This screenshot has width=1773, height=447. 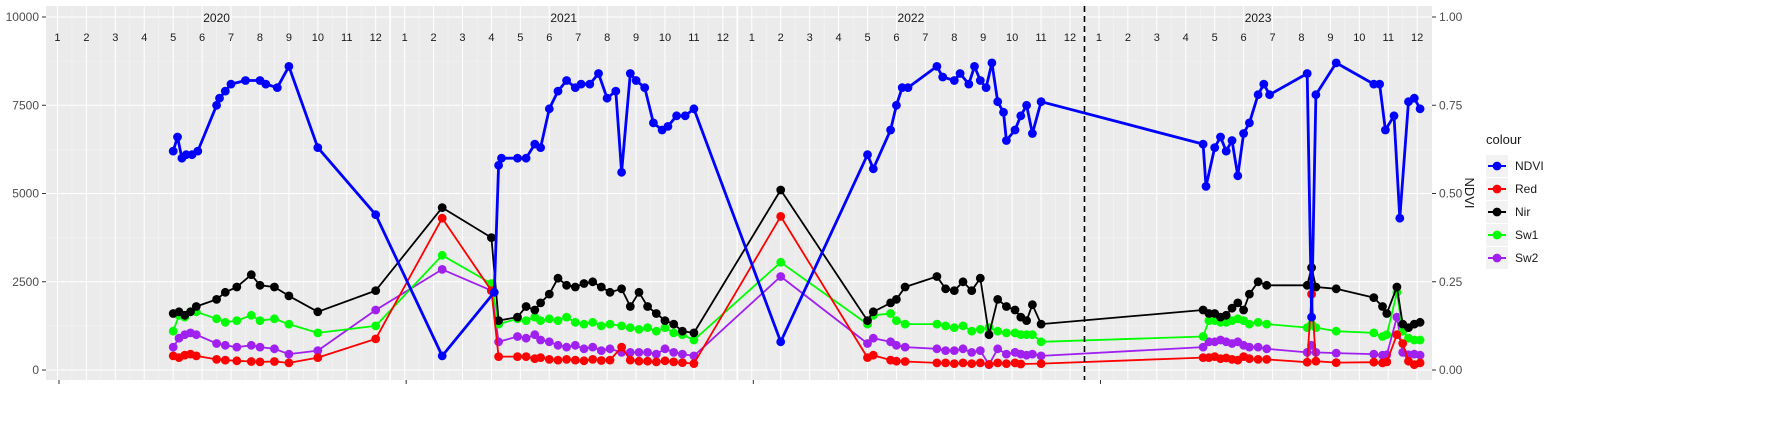 What do you see at coordinates (1451, 105) in the screenshot?
I see `right-axis-tick-label: 0.75` at bounding box center [1451, 105].